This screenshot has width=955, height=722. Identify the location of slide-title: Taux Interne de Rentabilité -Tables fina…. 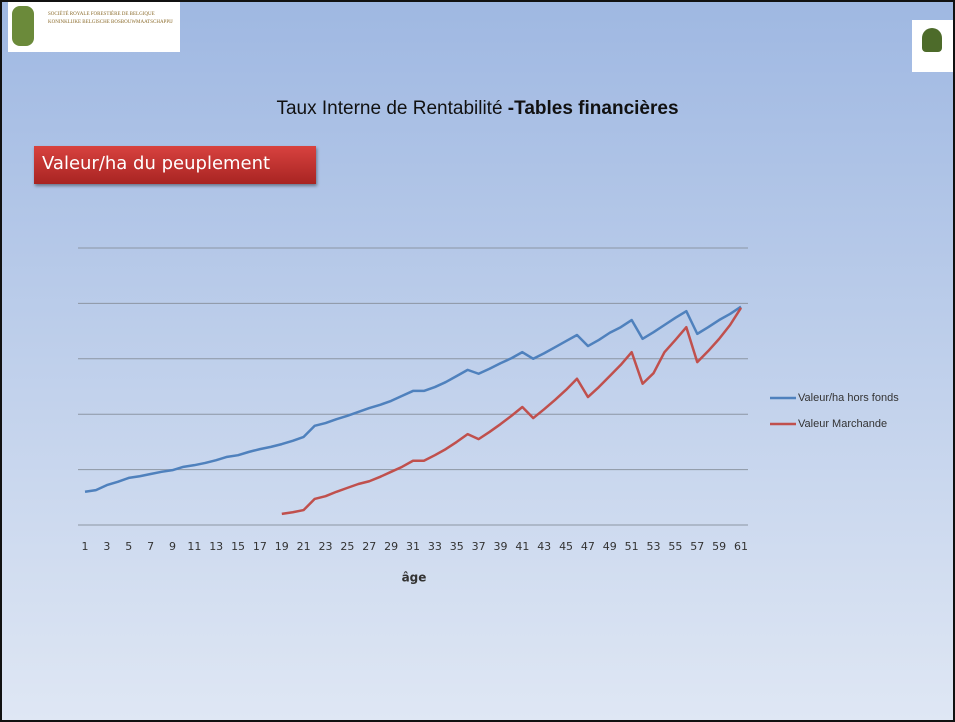
(477, 109).